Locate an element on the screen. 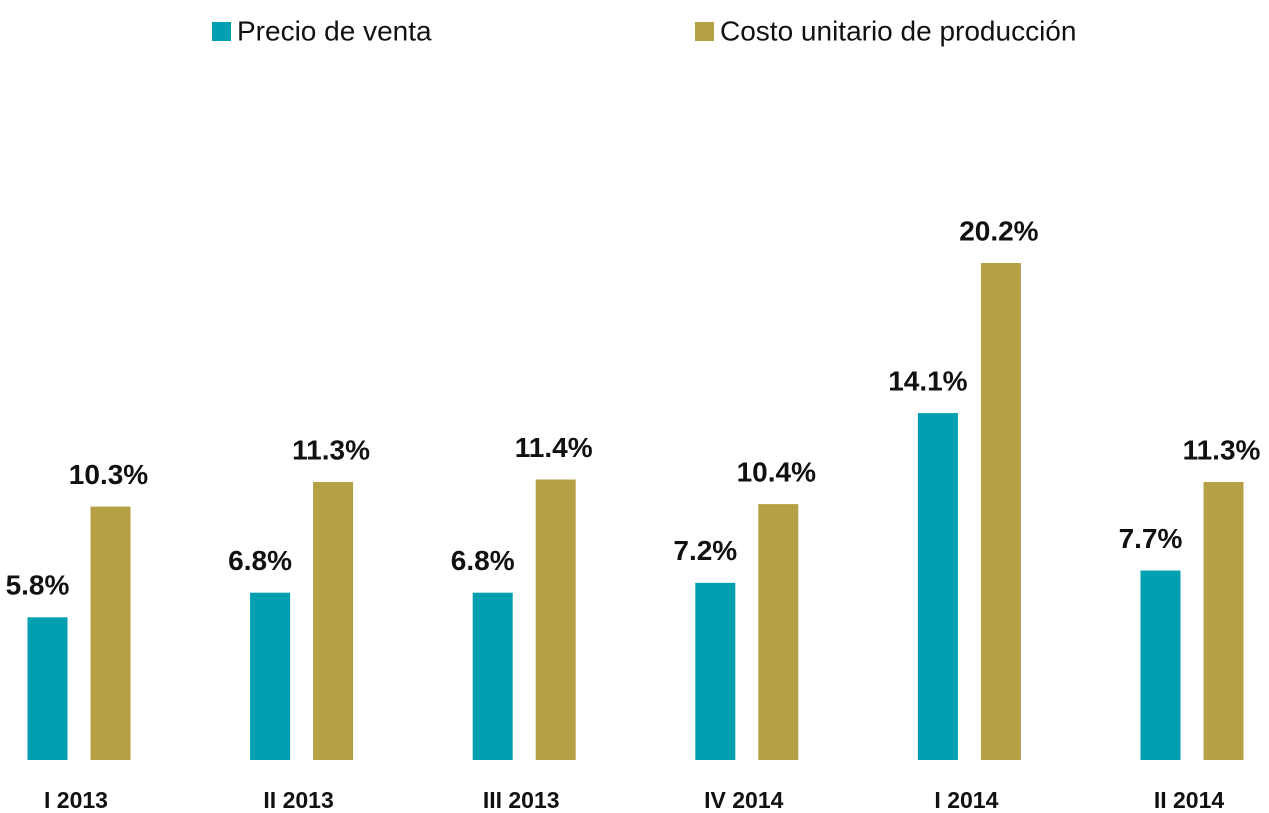 The width and height of the screenshot is (1269, 813). data-label: 10.4% is located at coordinates (776, 472).